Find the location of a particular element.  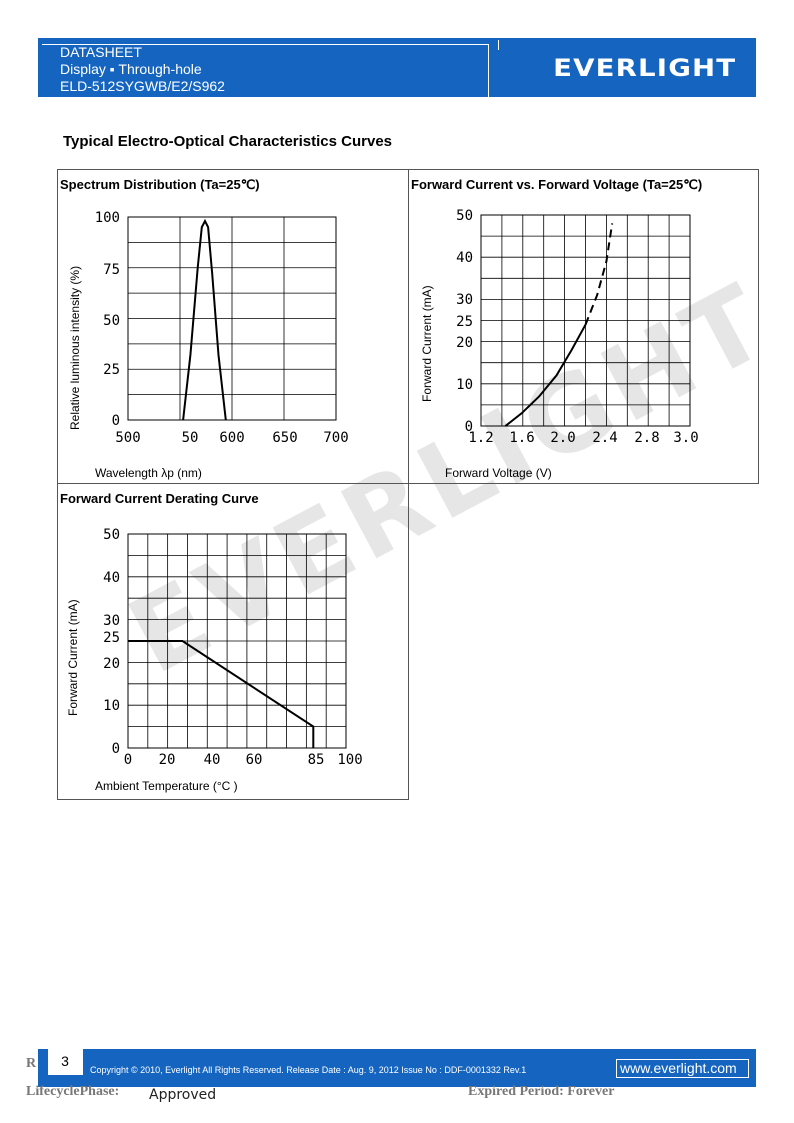

page-number: 3 is located at coordinates (65, 1061).